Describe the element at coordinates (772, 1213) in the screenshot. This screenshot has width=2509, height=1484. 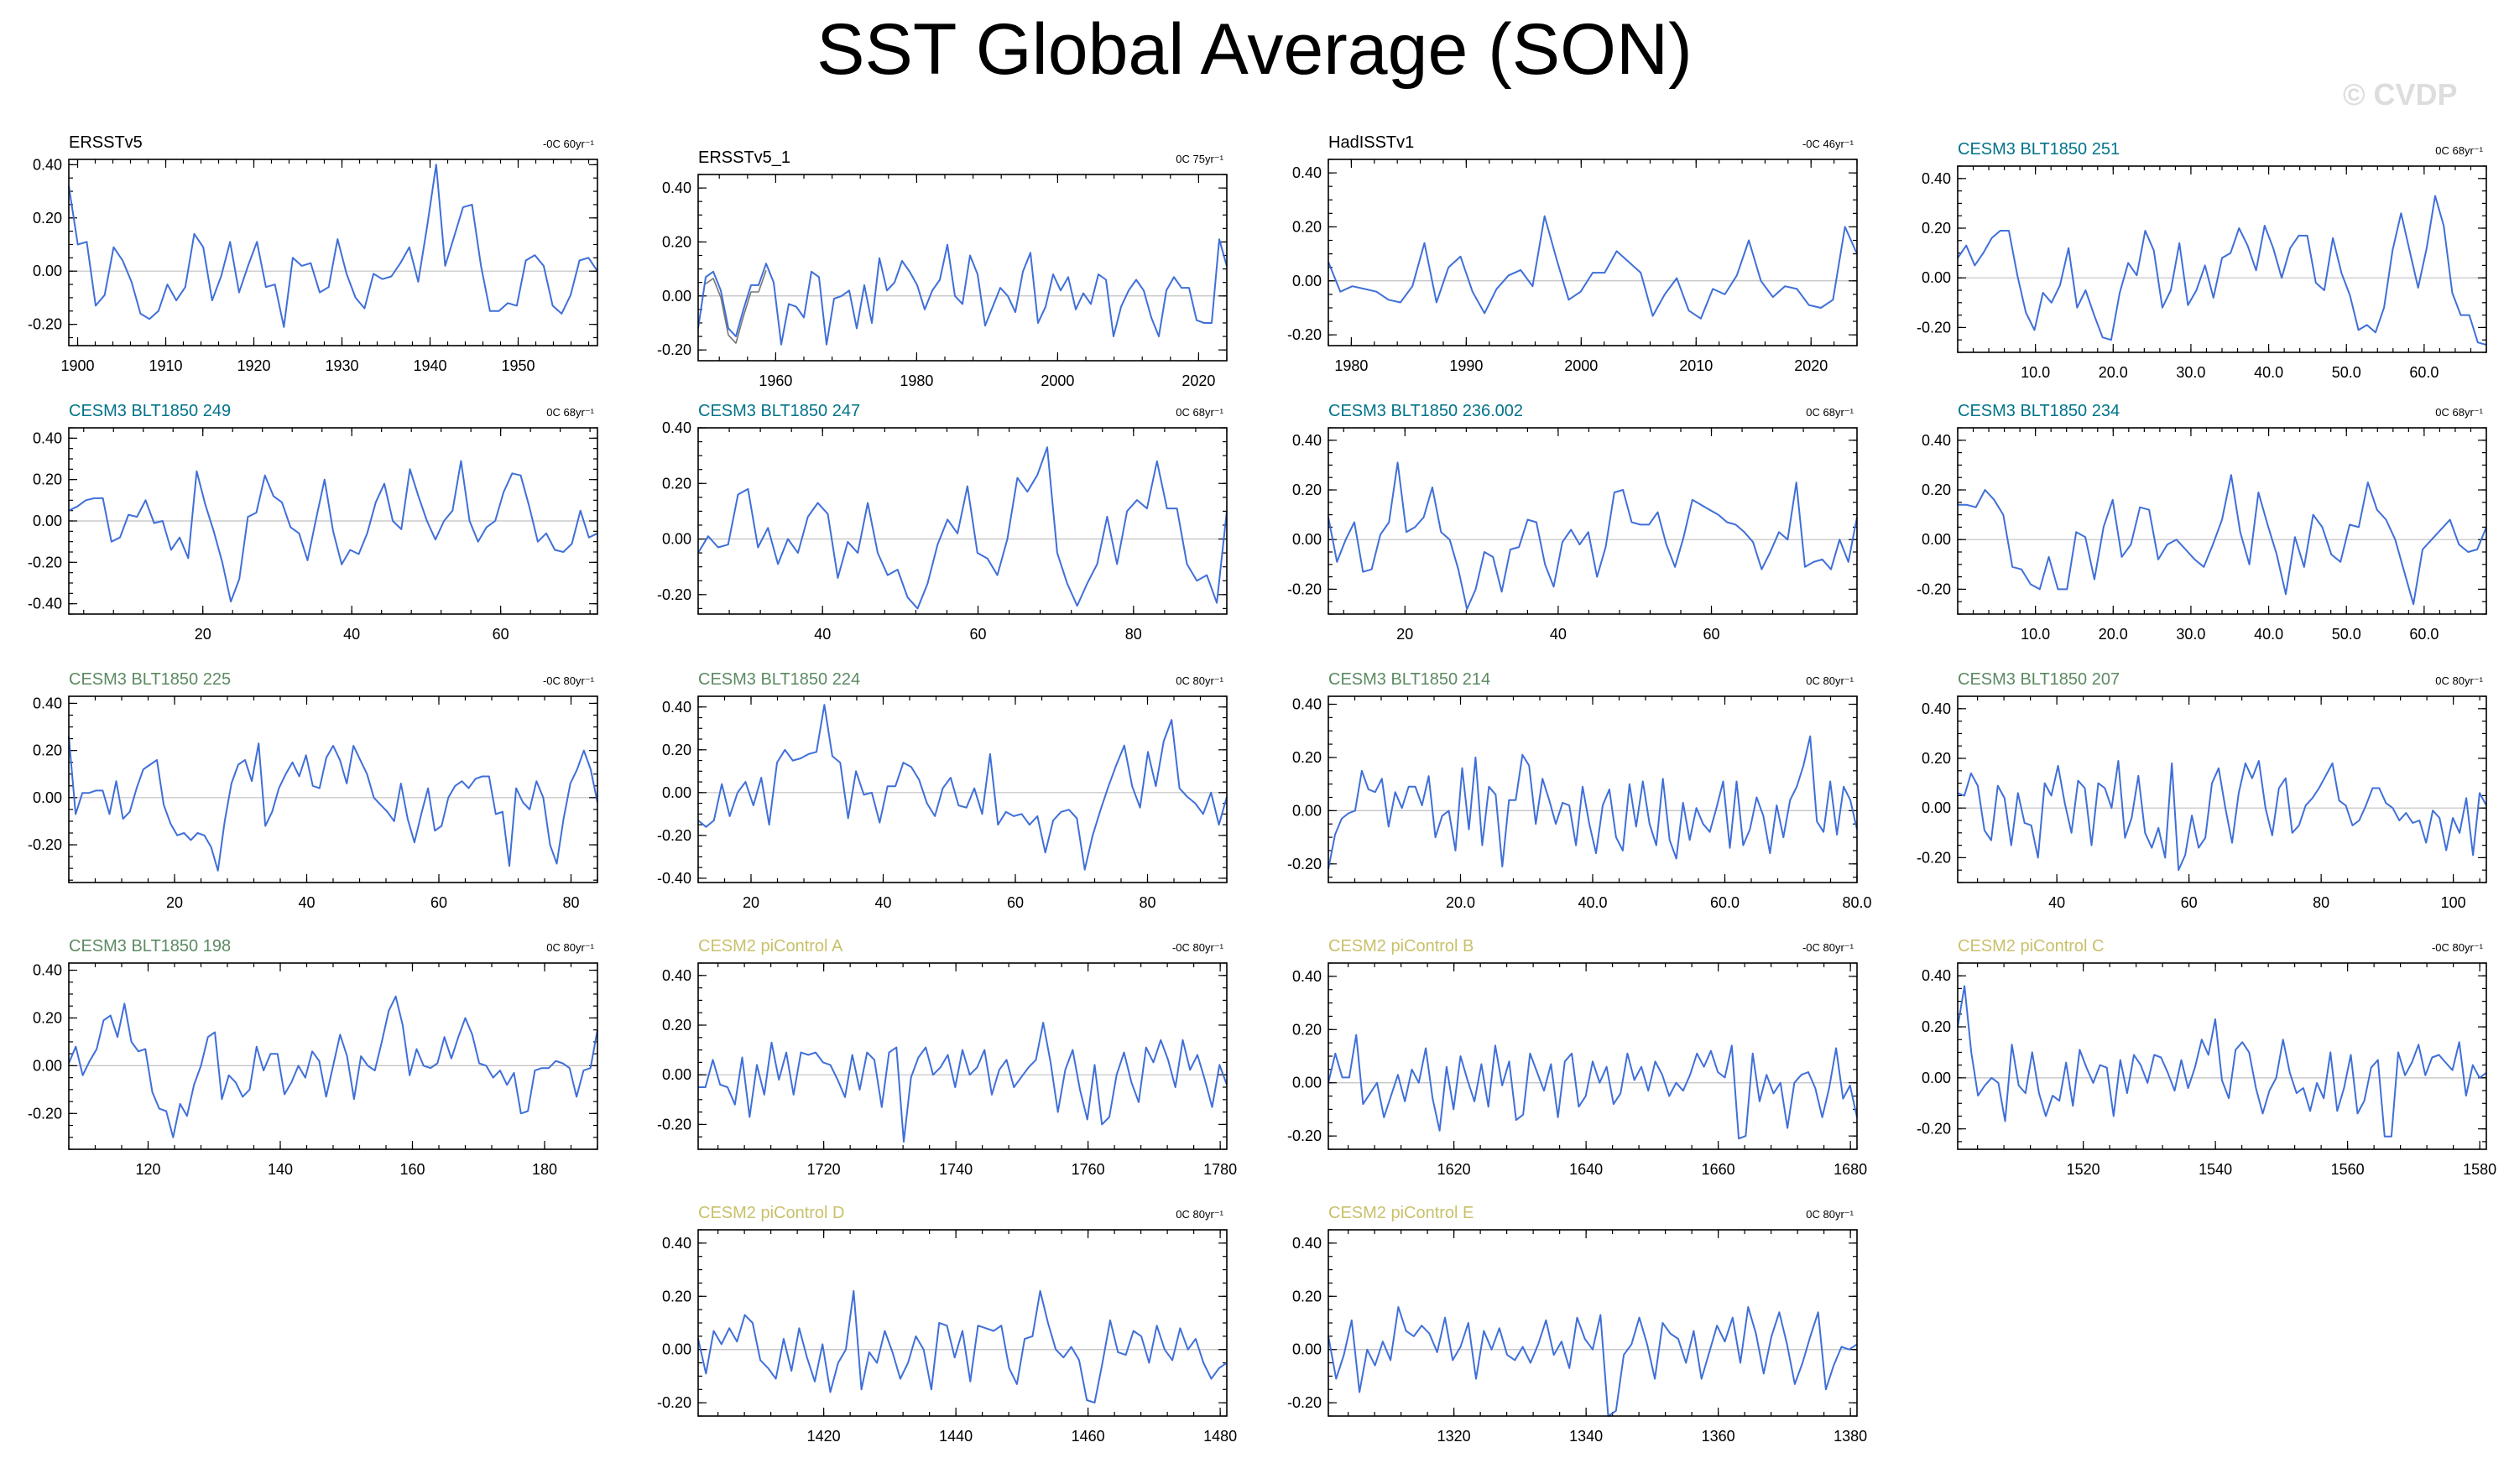
I see `panel-title: CESM2 piControl D` at that location.